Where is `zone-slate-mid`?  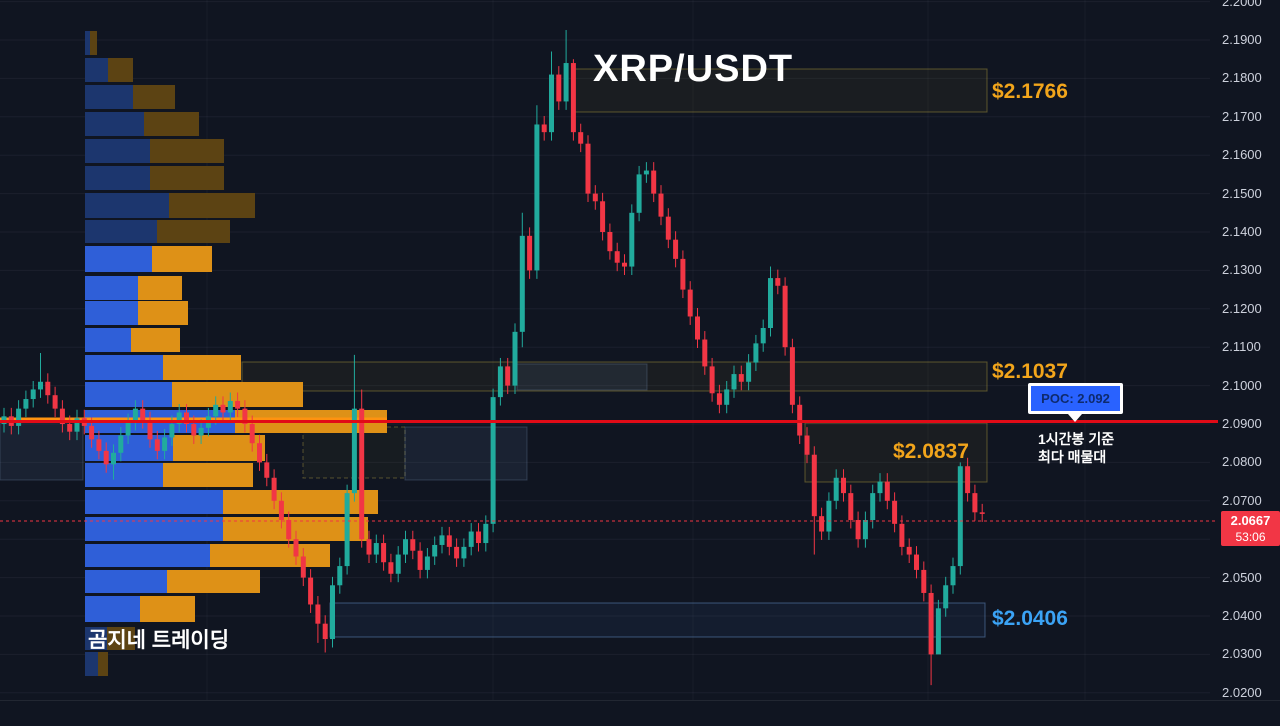 zone-slate-mid is located at coordinates (466, 453).